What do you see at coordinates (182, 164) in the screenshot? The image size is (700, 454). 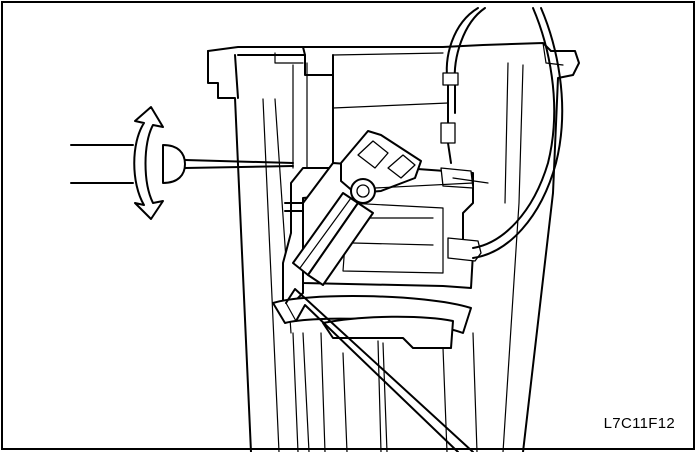 I see `screwdriver-icon` at bounding box center [182, 164].